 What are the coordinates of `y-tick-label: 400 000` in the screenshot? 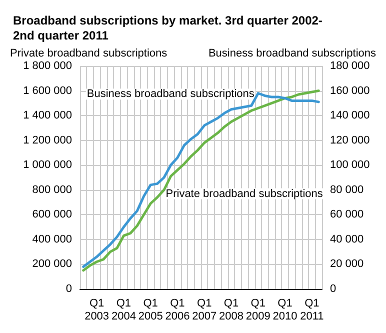 It's located at (52, 239).